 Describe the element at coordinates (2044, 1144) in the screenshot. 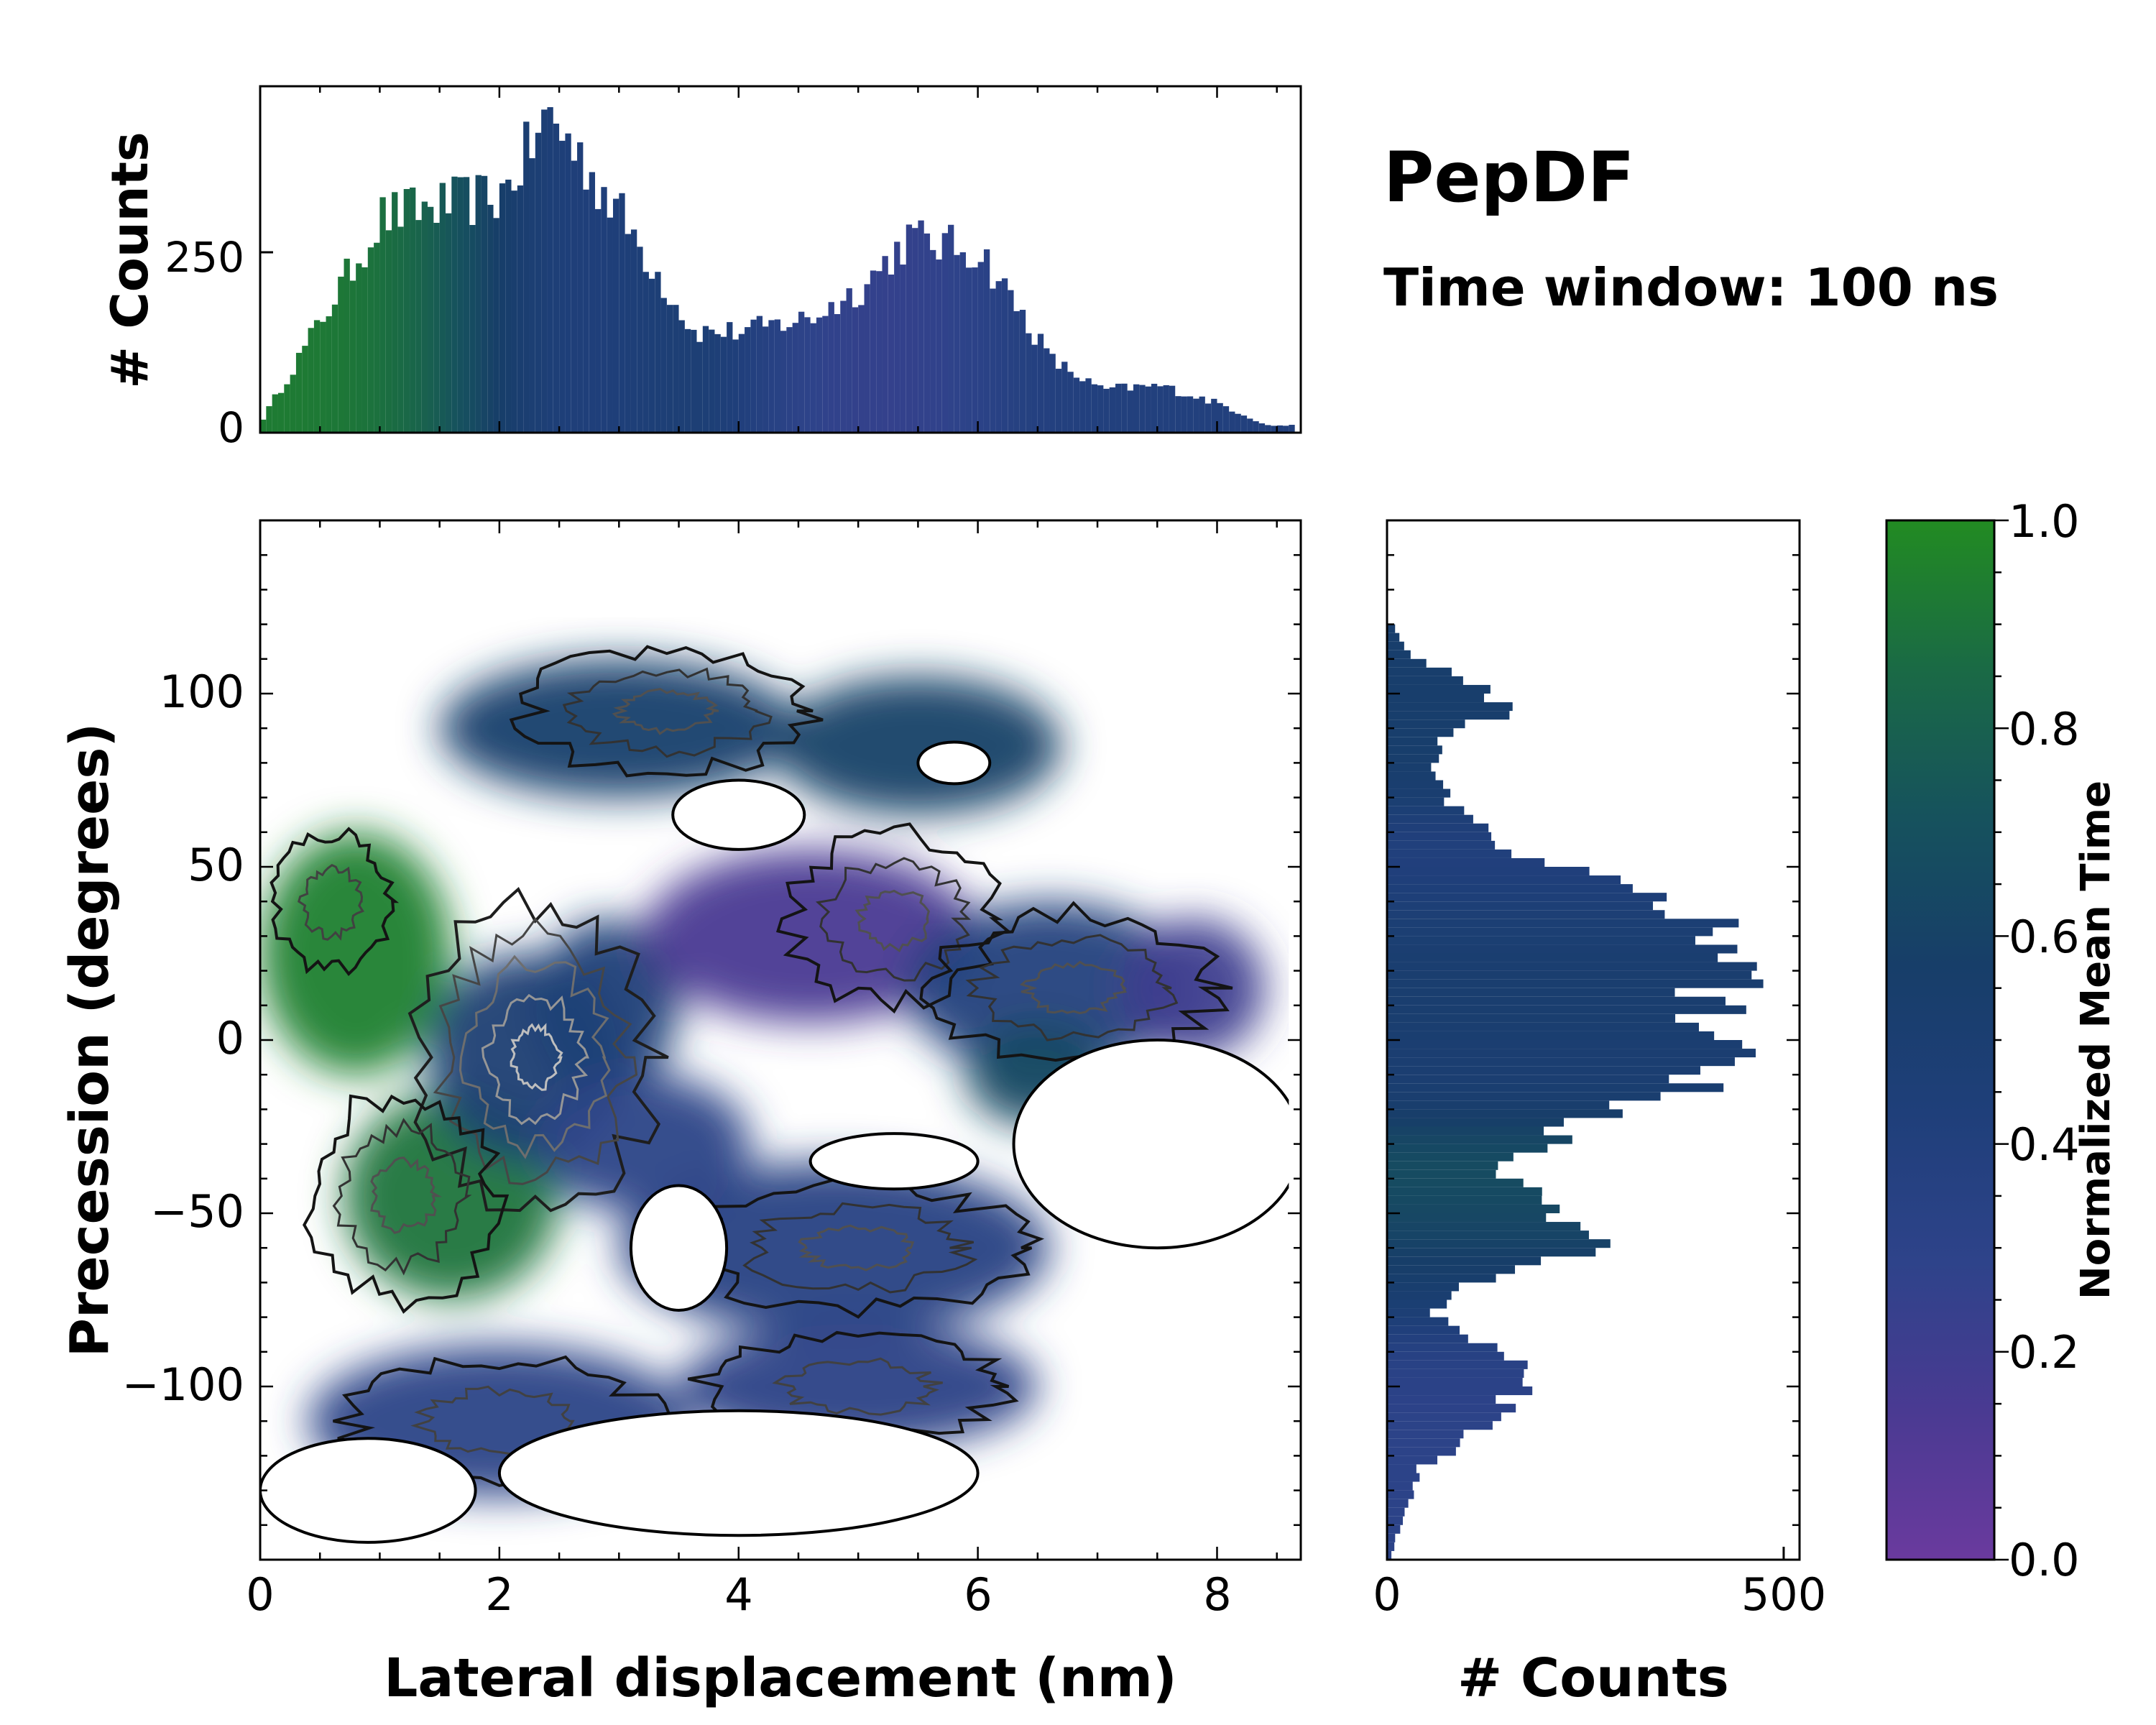

I see `colorbar-tick-label-0.4: 0.4` at that location.